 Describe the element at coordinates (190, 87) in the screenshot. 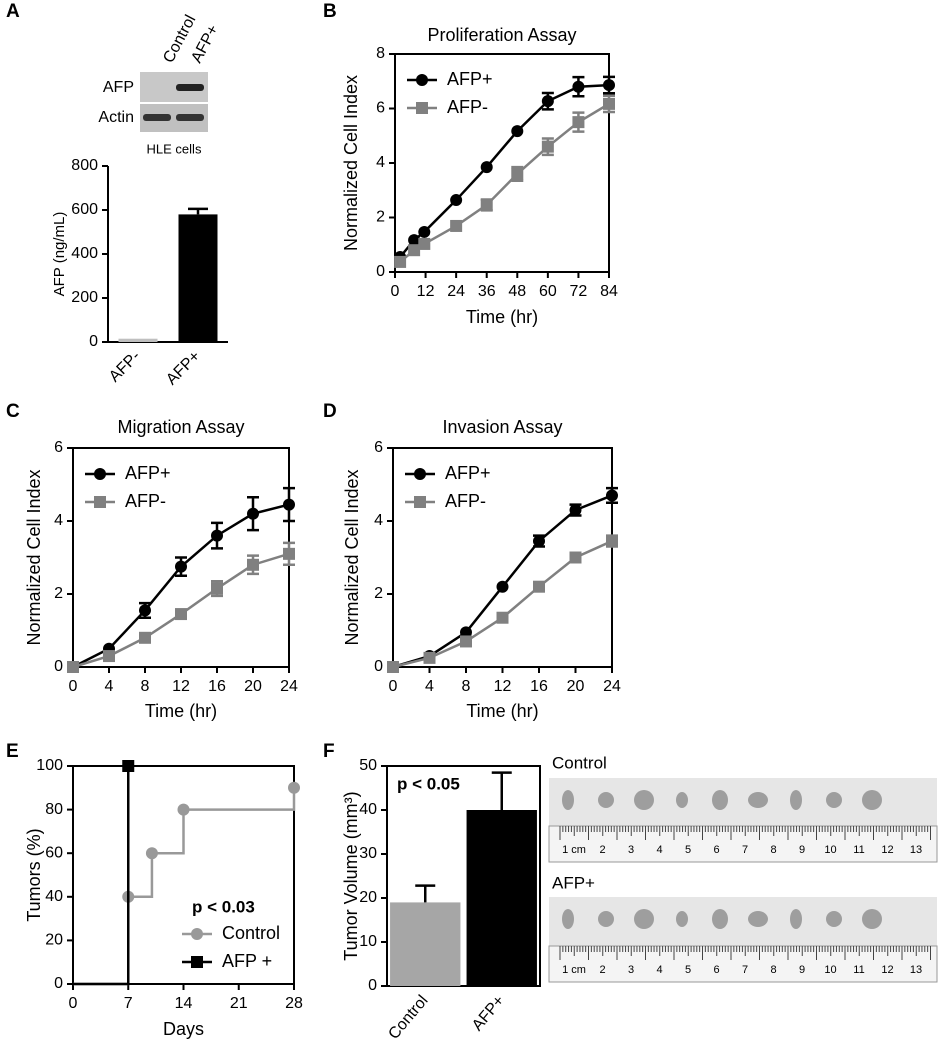

I see `blot-band` at that location.